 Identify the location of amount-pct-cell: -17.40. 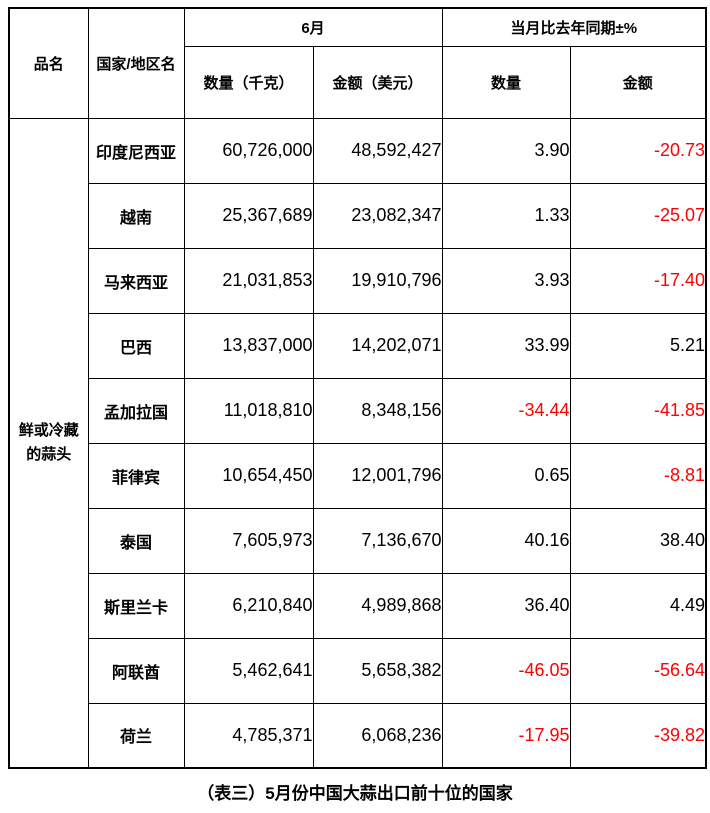
(638, 280).